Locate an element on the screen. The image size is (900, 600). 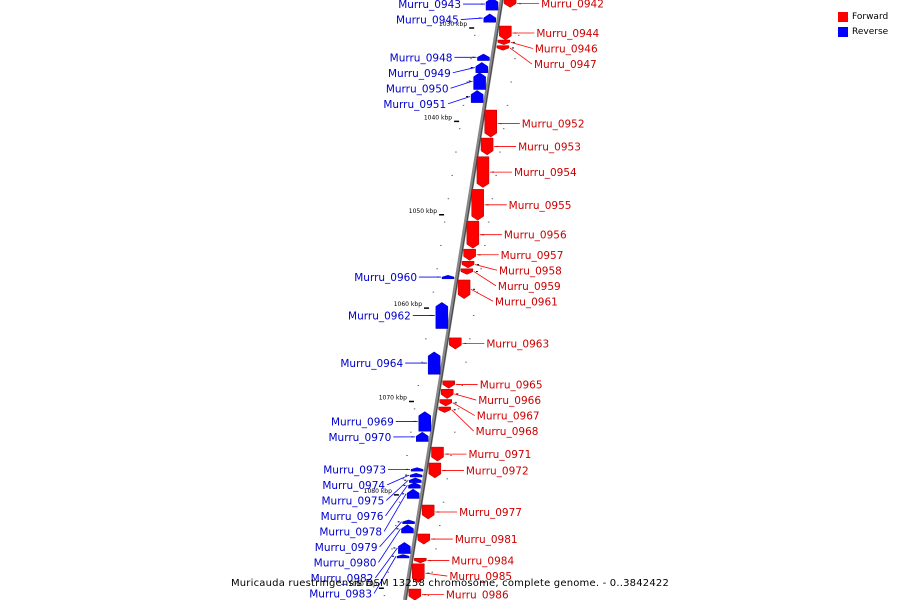
gene-label: Murru_0979 is located at coordinates (346, 548).